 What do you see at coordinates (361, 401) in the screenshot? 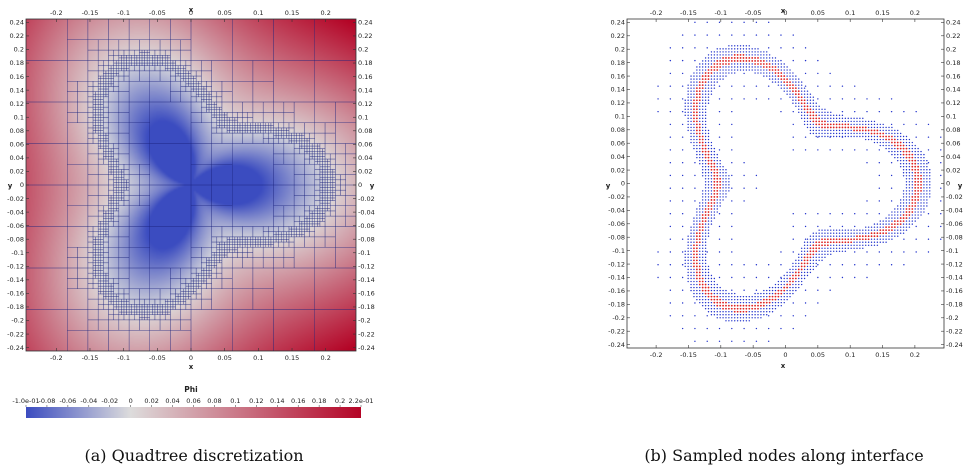
I see `colorbar-tick-label: 2.2e-01` at bounding box center [361, 401].